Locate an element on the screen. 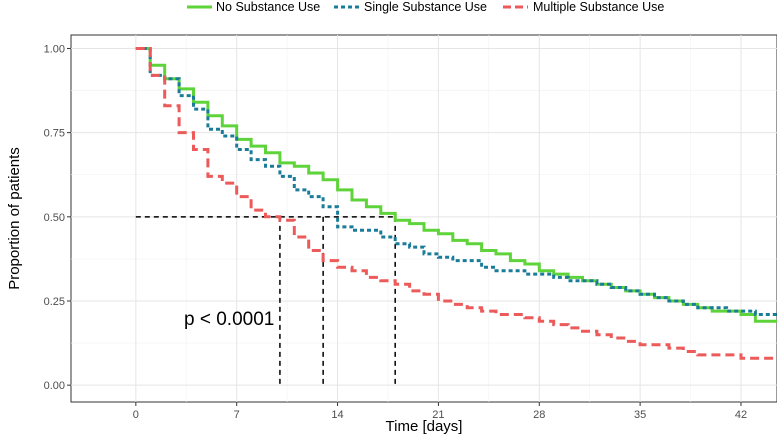 This screenshot has width=777, height=438. x-tick-label: 0 is located at coordinates (136, 415).